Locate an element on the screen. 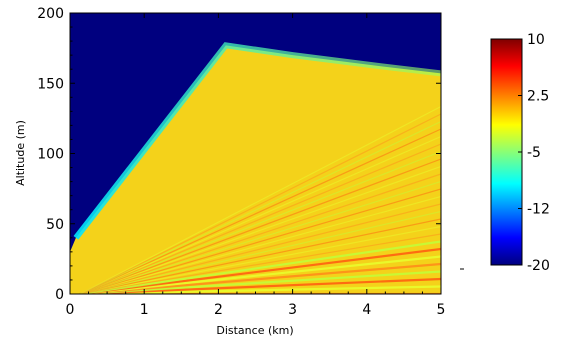 This screenshot has height=347, width=565. x-tick-label: 2 is located at coordinates (218, 310).